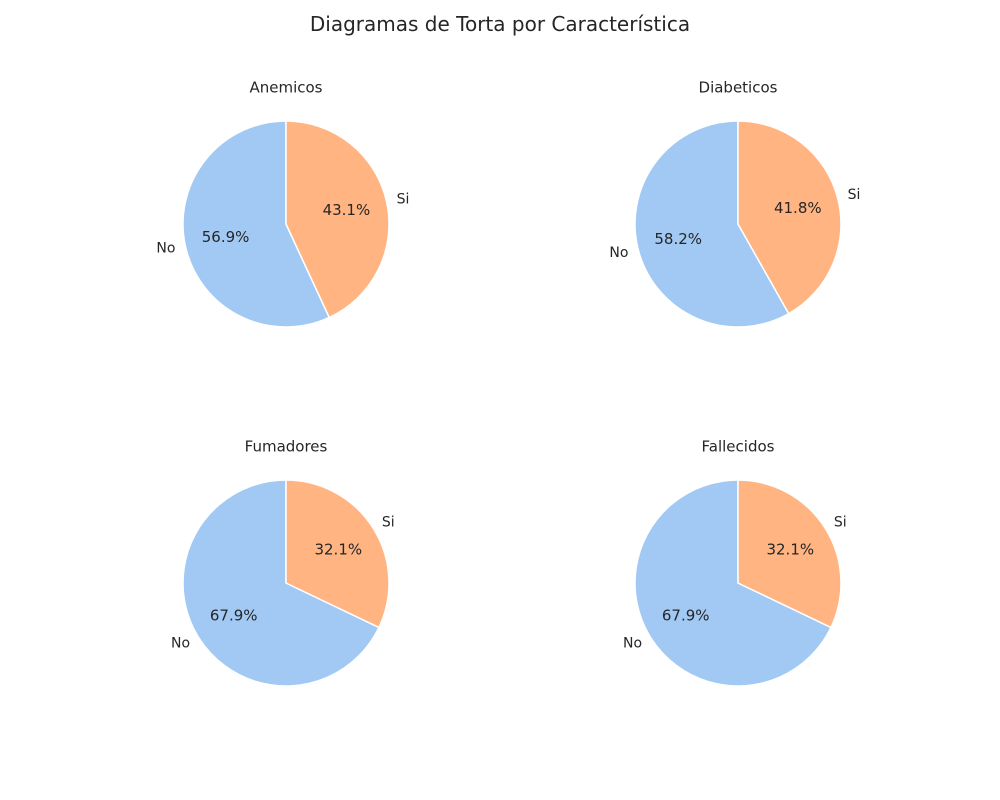  Describe the element at coordinates (347, 210) in the screenshot. I see `pct-label-anemicos-si: 43.1%` at that location.